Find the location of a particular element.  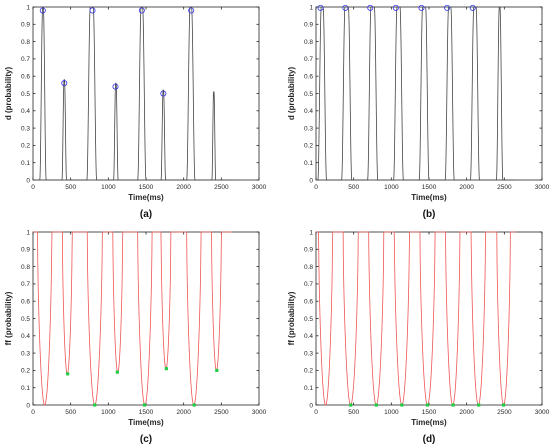

panel-label: (a) is located at coordinates (146, 214).